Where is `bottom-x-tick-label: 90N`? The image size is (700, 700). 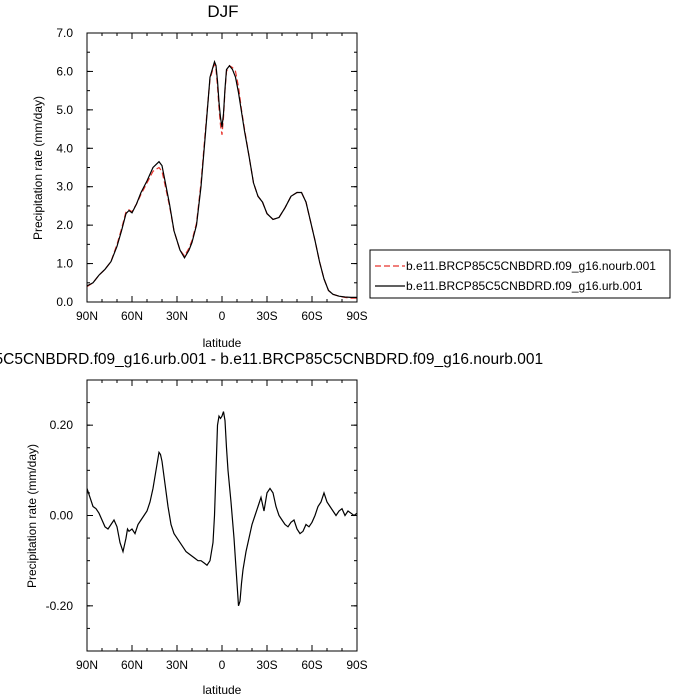
bottom-x-tick-label: 90N is located at coordinates (87, 665).